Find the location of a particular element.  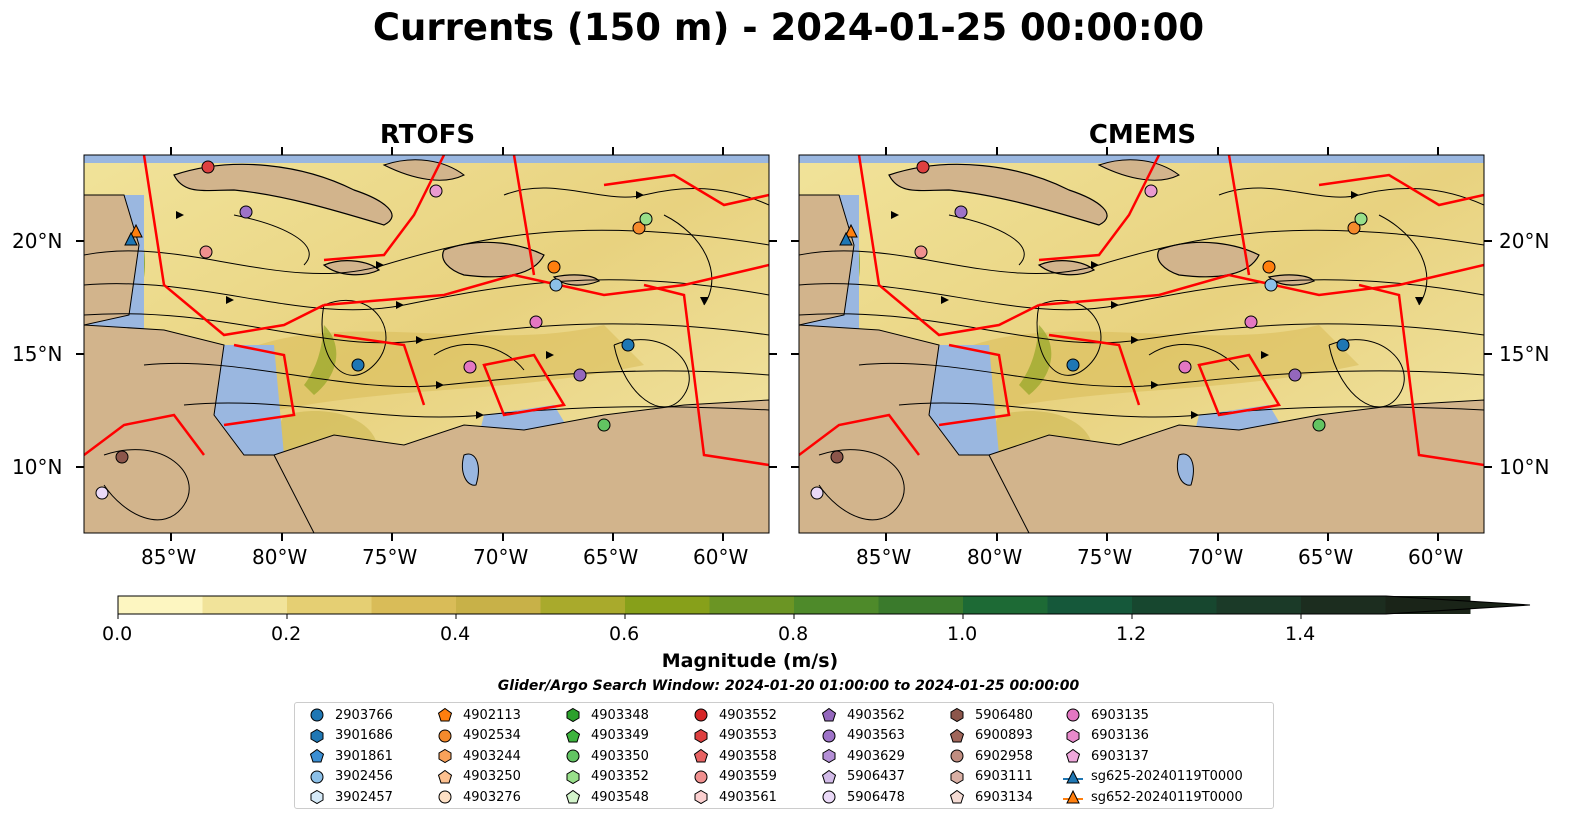

legend-item: 2903766 is located at coordinates (350, 715).